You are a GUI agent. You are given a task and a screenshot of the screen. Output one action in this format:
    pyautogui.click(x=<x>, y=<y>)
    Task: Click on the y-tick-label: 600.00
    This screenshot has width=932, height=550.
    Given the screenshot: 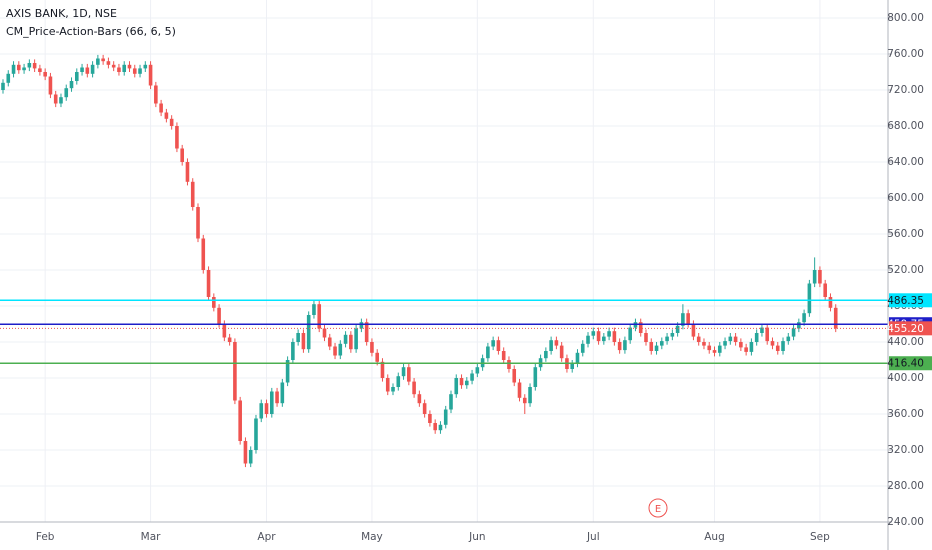 What is the action you would take?
    pyautogui.click(x=905, y=198)
    